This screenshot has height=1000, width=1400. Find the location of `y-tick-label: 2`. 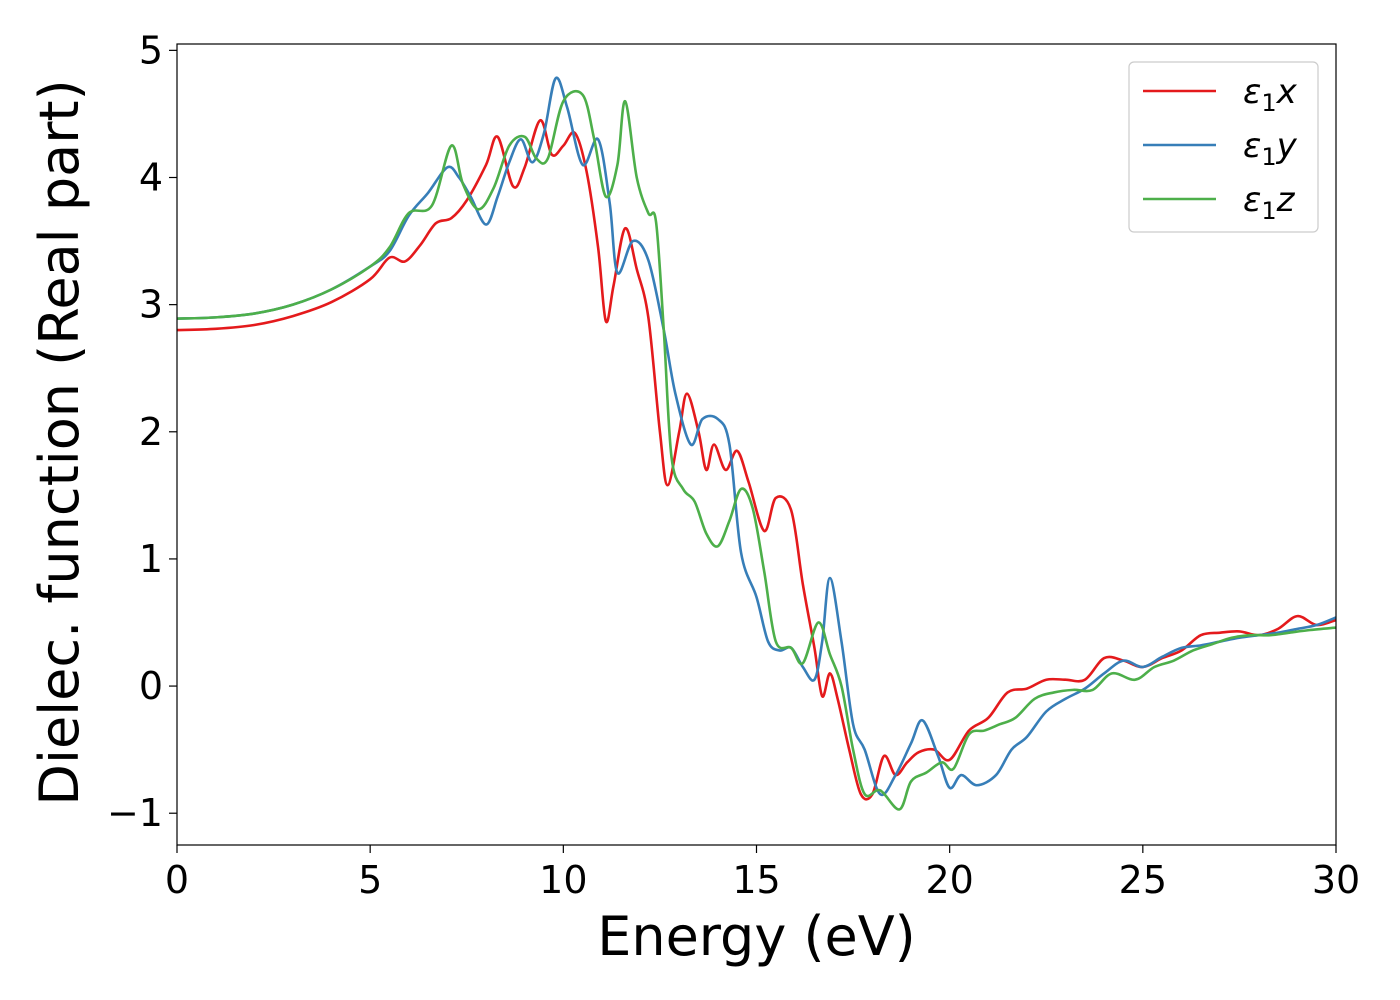

y-tick-label: 2 is located at coordinates (151, 432).